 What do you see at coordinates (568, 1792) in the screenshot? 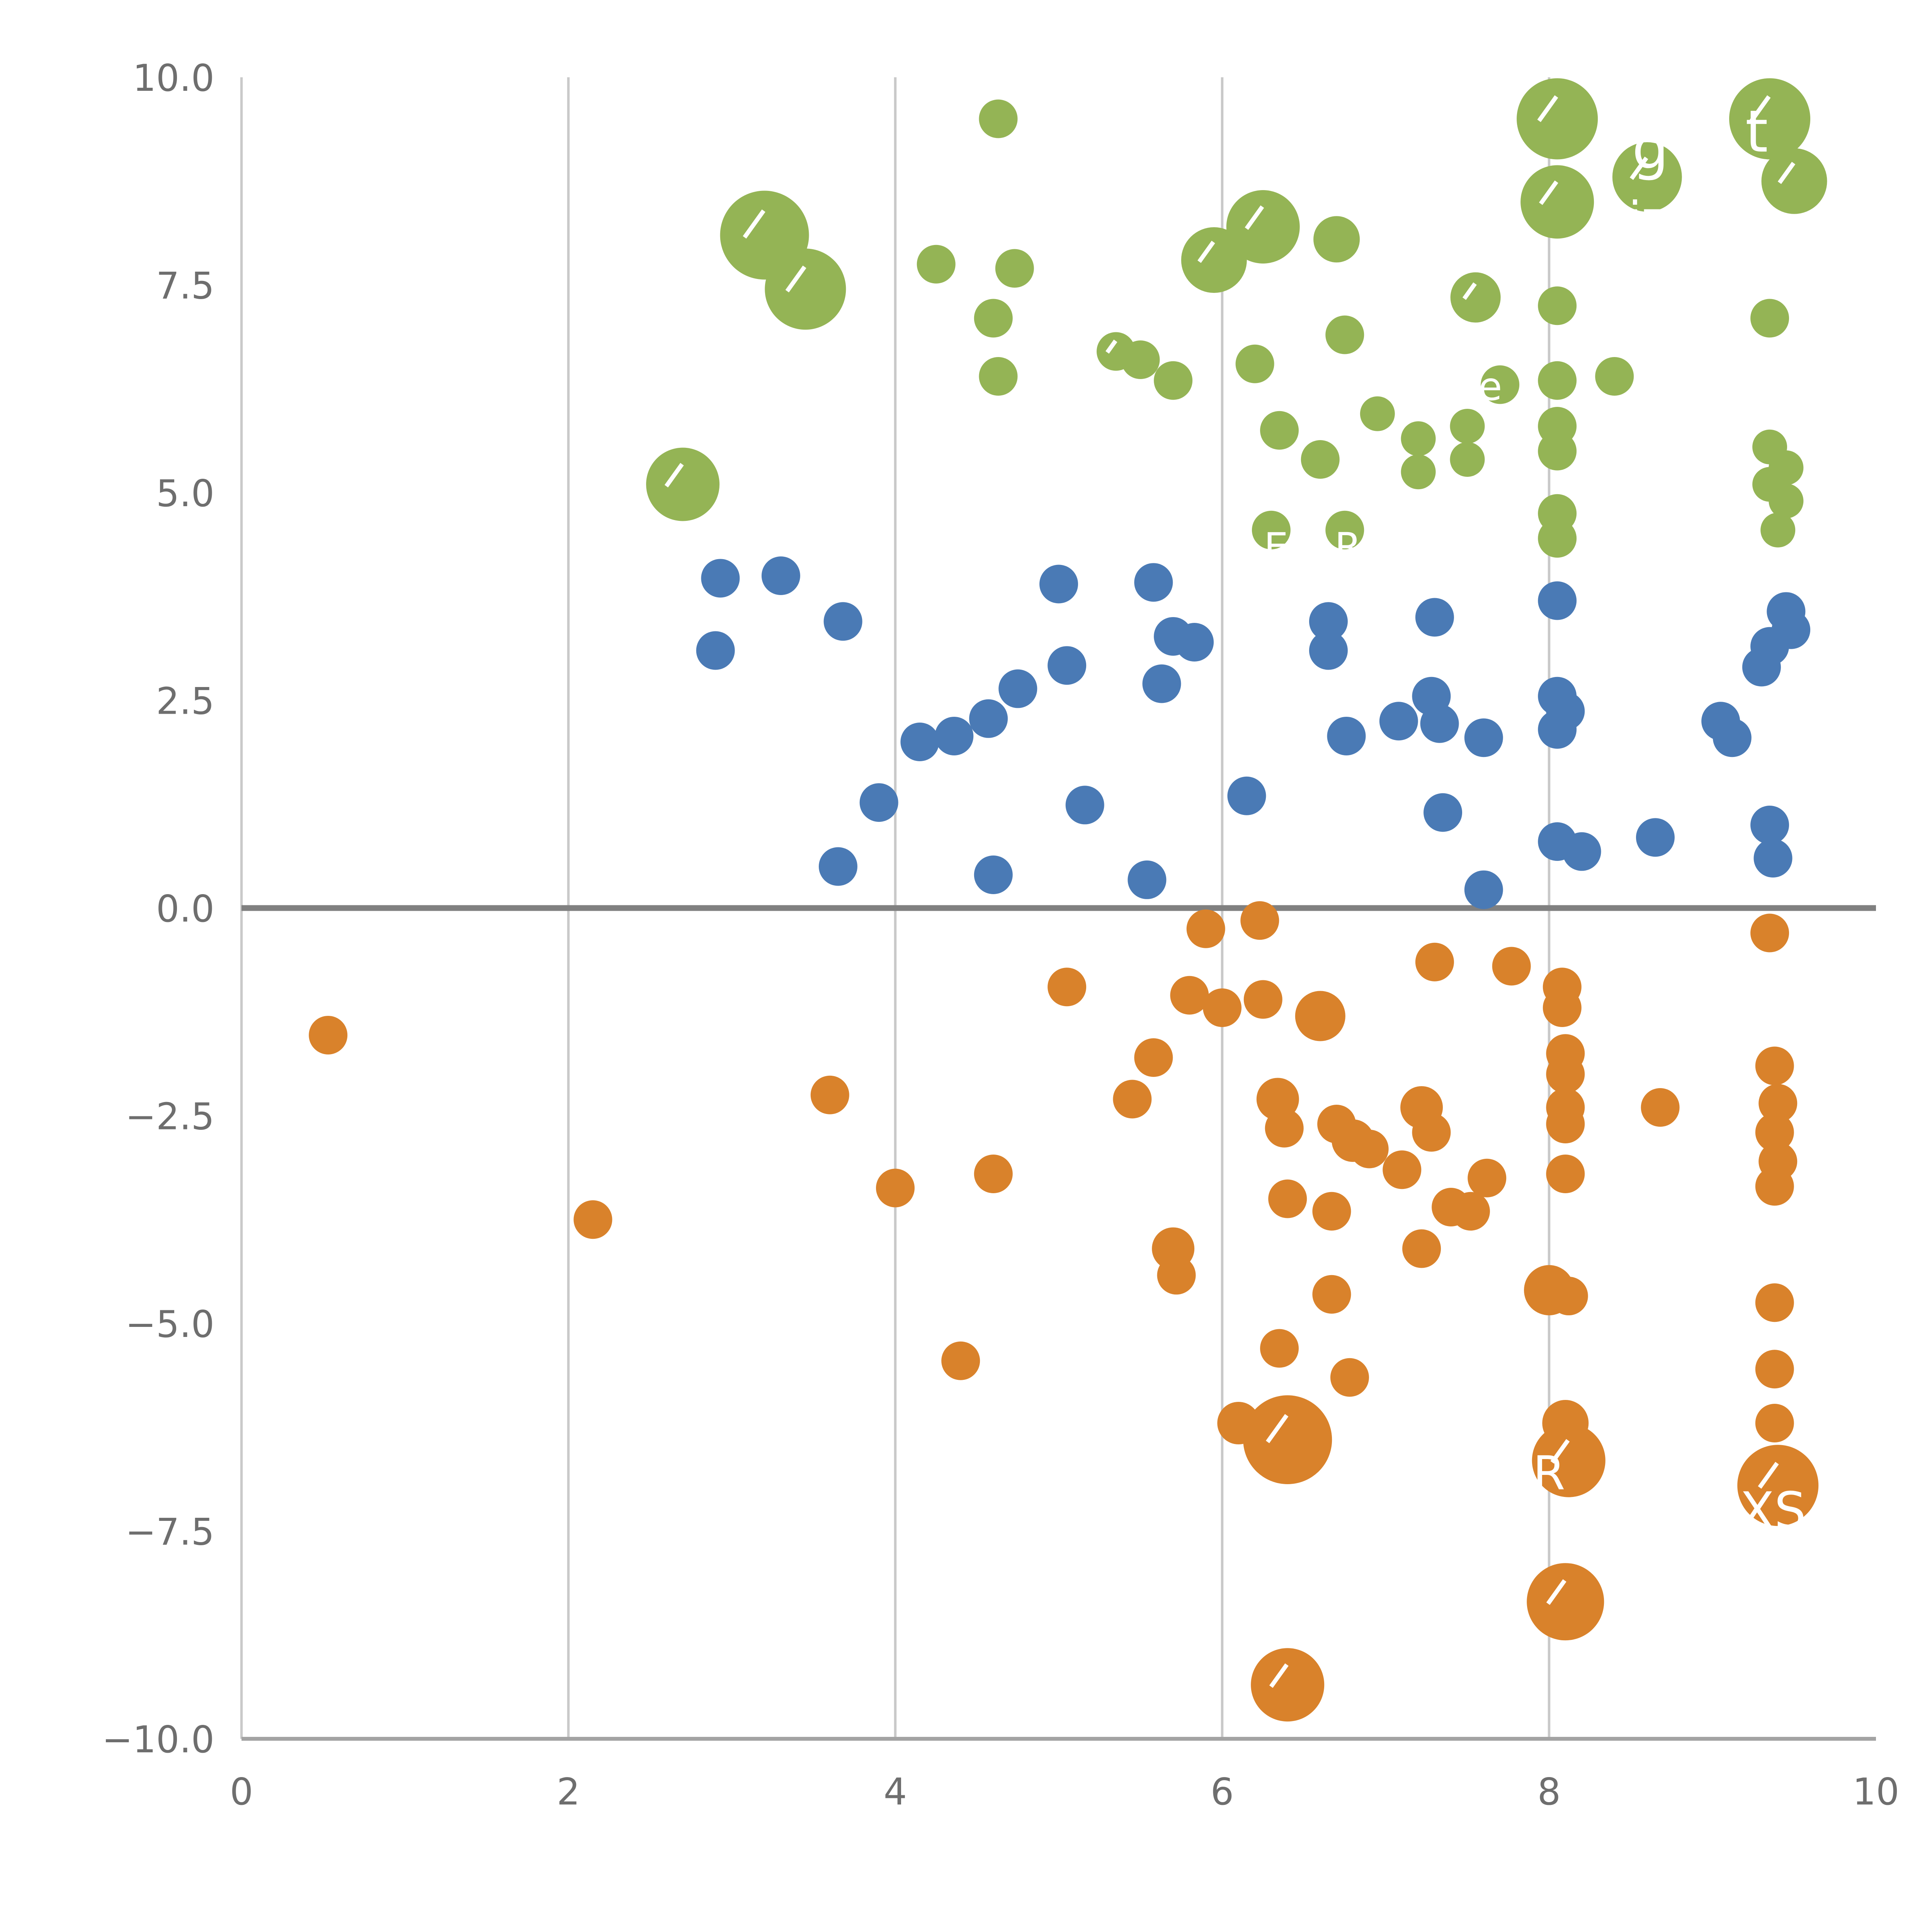
I see `x-tick-label: 2` at bounding box center [568, 1792].